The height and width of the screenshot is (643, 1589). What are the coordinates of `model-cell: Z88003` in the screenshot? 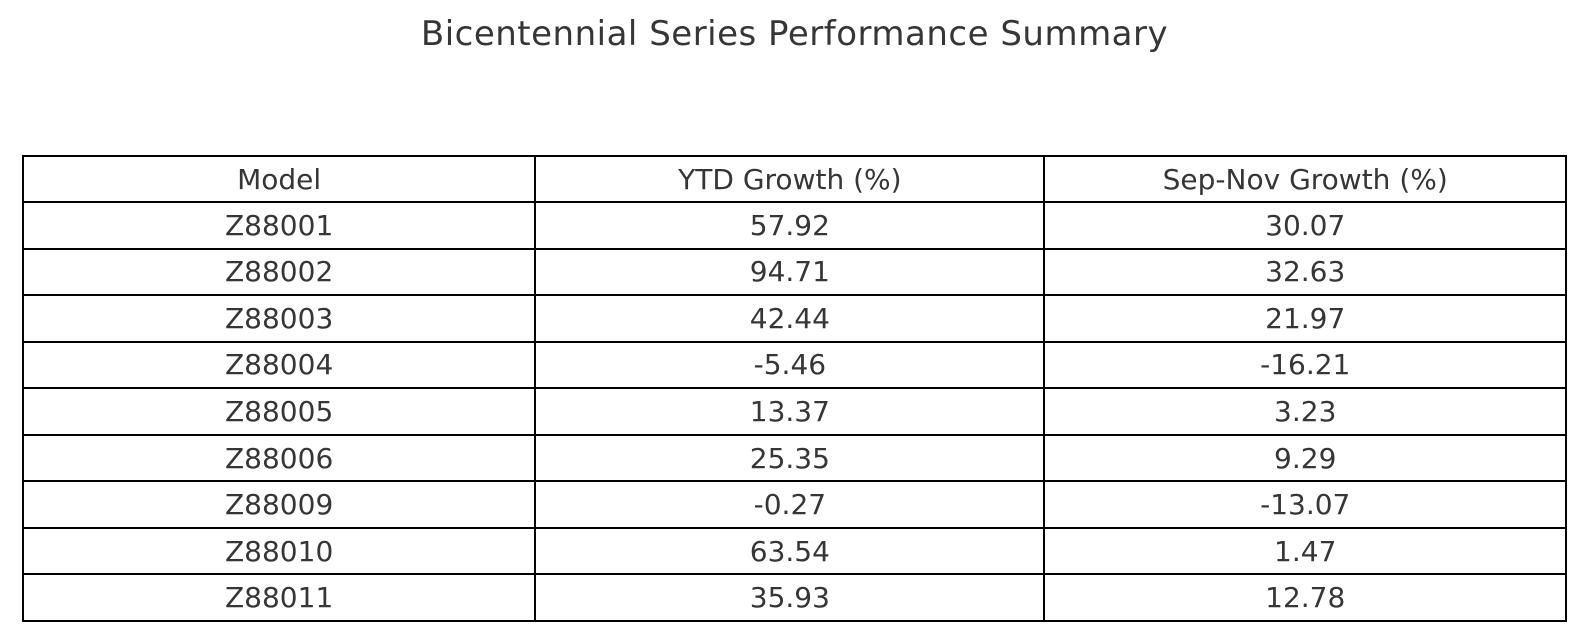 It's located at (279, 318).